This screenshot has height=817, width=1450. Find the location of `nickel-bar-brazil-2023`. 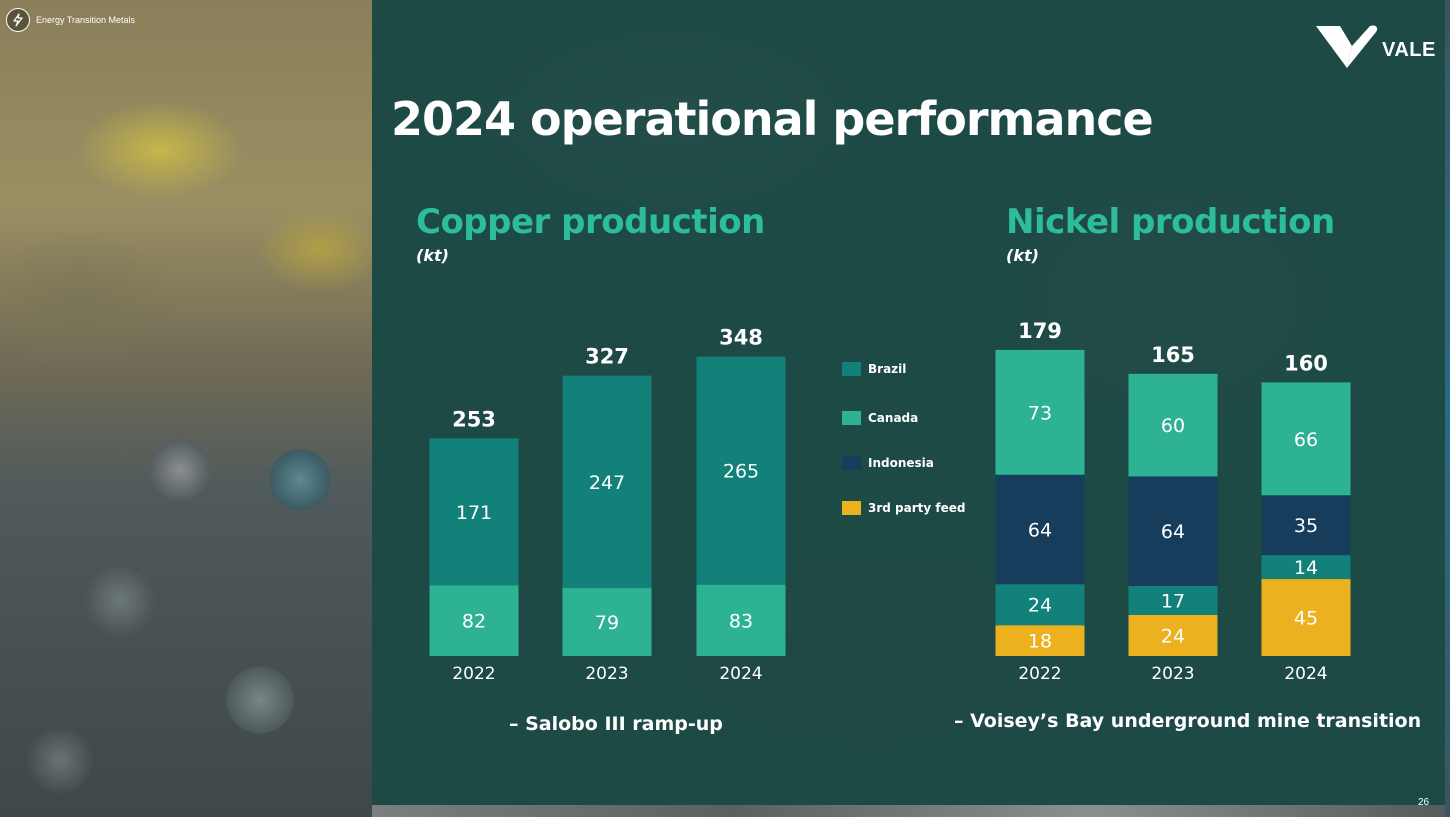

nickel-bar-brazil-2023 is located at coordinates (1173, 600).